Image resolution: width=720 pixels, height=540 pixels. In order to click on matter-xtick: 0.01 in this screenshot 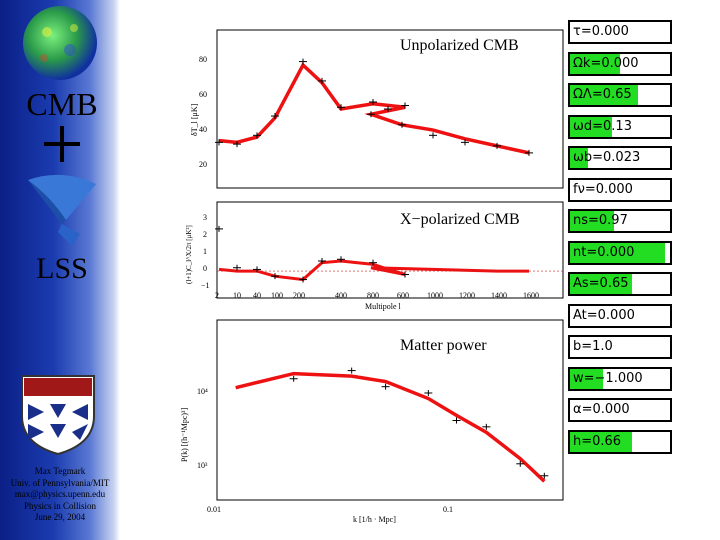, I will do `click(214, 509)`.